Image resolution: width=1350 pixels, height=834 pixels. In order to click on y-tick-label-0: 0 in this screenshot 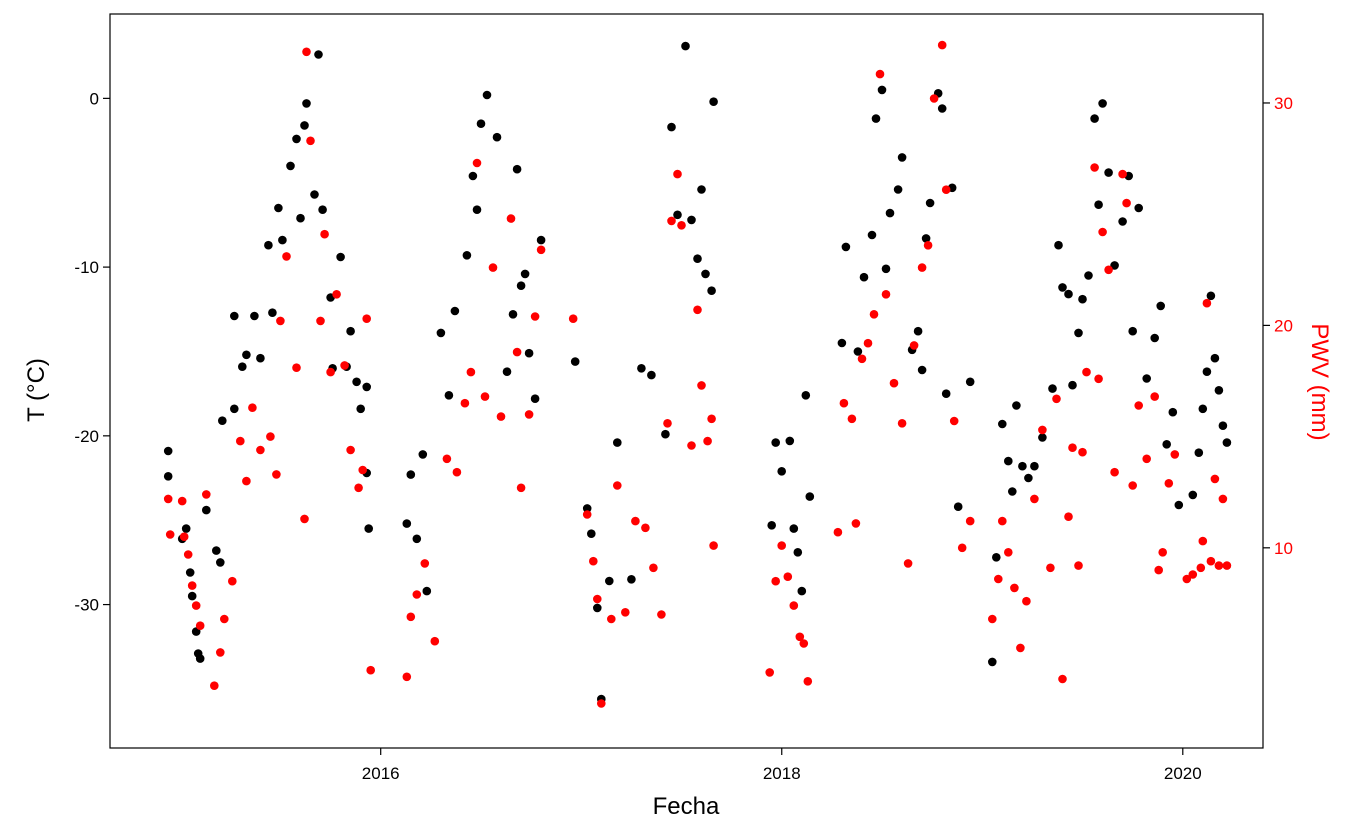, I will do `click(94, 98)`.